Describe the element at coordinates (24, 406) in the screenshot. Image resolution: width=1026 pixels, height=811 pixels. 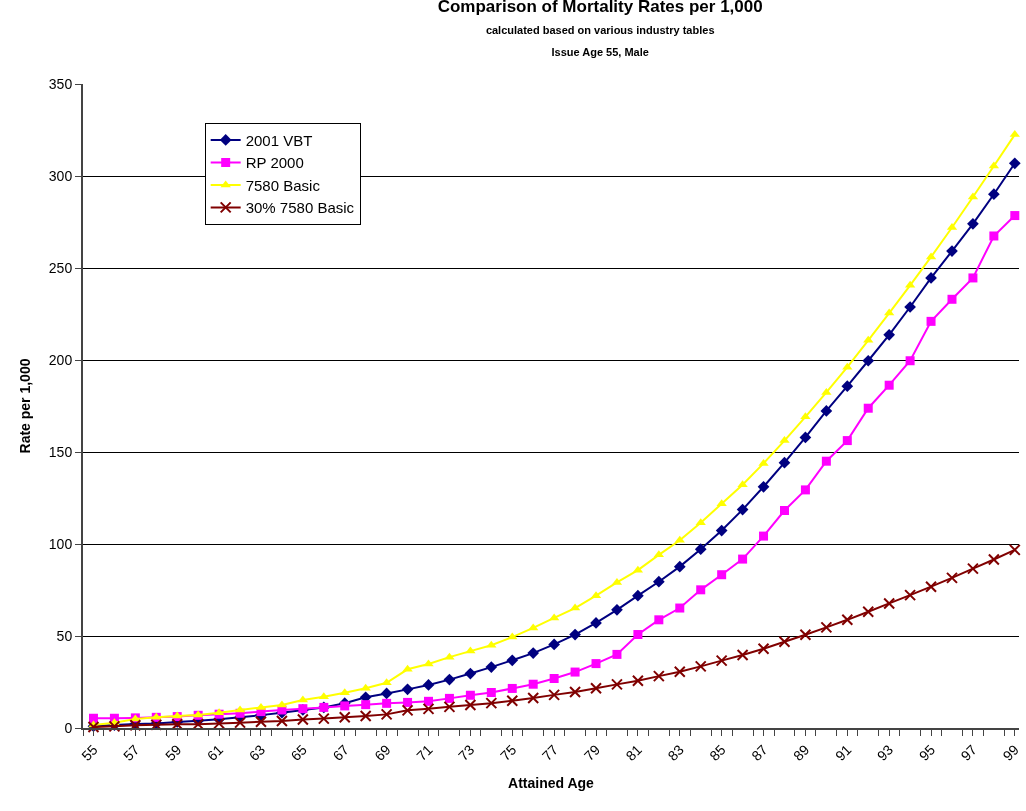
I see `y-axis-title: Rate per 1,000` at that location.